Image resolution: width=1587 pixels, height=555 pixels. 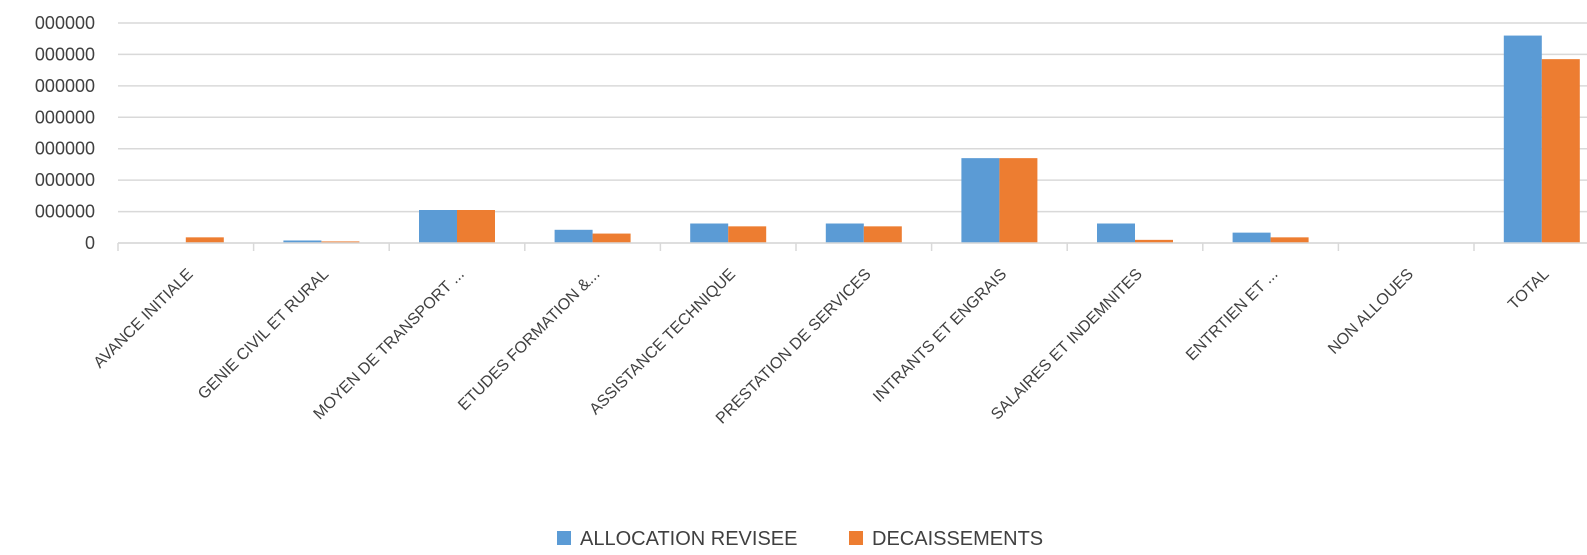 What do you see at coordinates (957, 539) in the screenshot?
I see `legend-label: DECAISSEMENTS` at bounding box center [957, 539].